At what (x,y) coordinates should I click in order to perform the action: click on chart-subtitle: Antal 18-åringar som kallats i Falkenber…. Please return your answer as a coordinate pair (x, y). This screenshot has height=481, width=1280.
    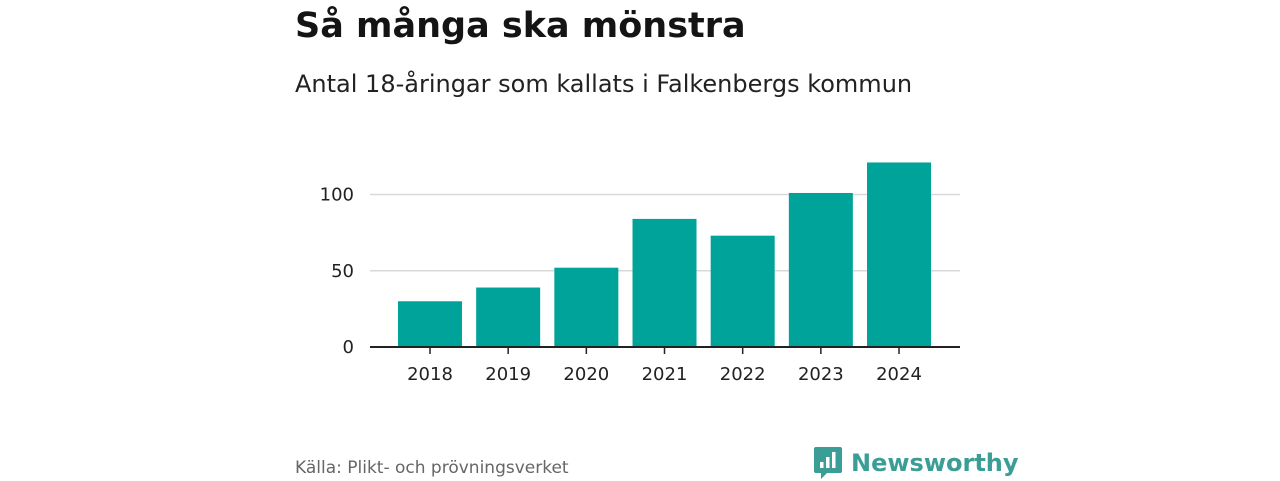
    Looking at the image, I should click on (604, 84).